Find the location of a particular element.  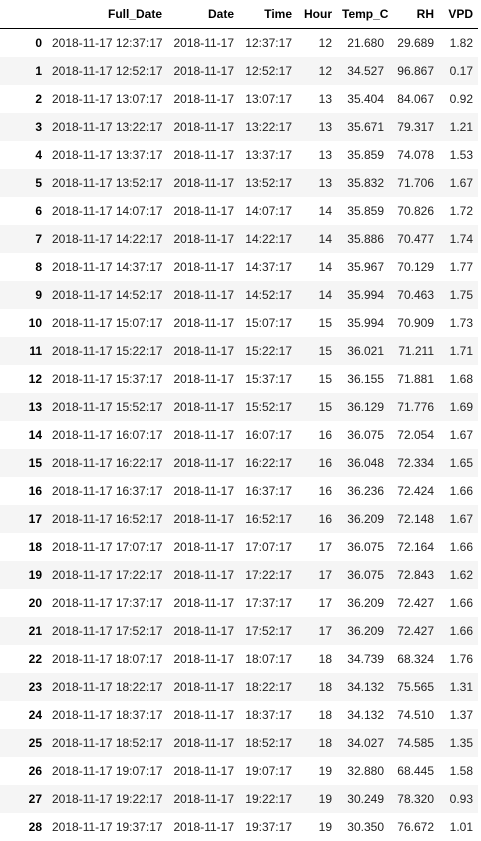

row-index: 8 is located at coordinates (23, 267).